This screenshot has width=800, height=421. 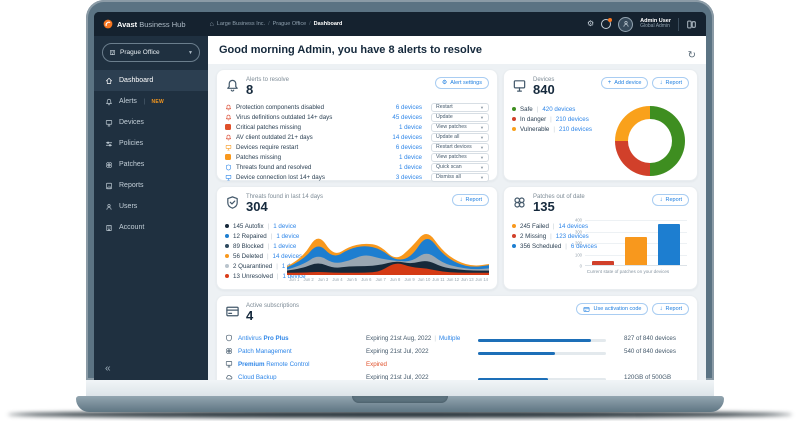 I want to click on alert-devices-link: 14 devices, so click(x=407, y=137).